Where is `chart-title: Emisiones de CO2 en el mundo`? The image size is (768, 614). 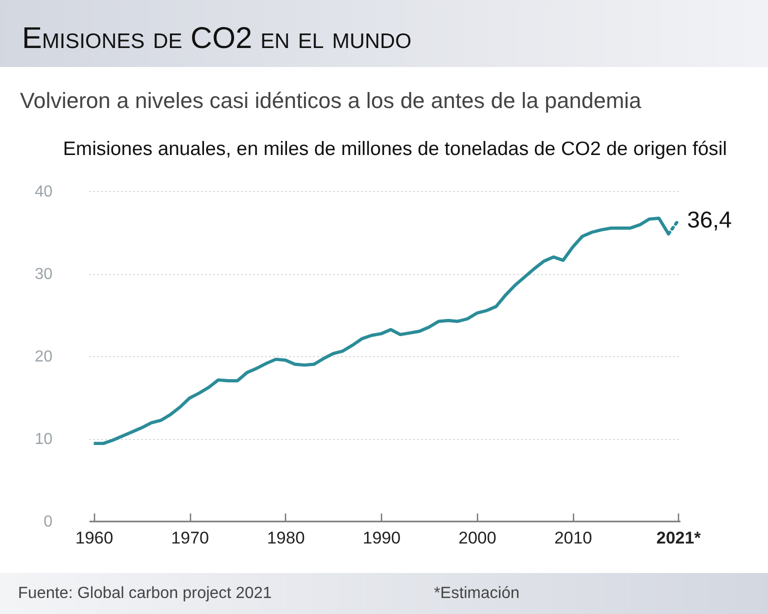 chart-title: Emisiones de CO2 en el mundo is located at coordinates (217, 39).